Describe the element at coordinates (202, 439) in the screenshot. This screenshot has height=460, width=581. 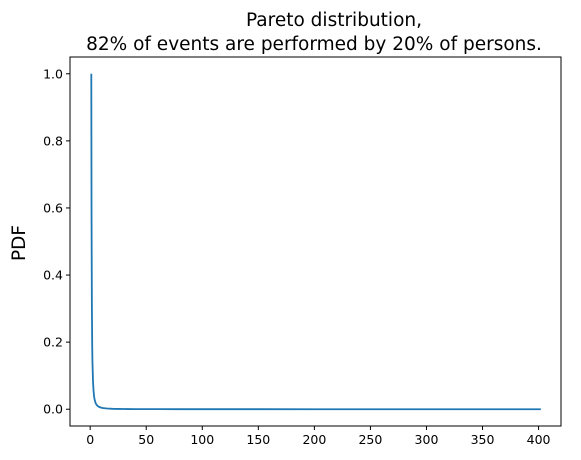
I see `x-tick-label: 100` at that location.